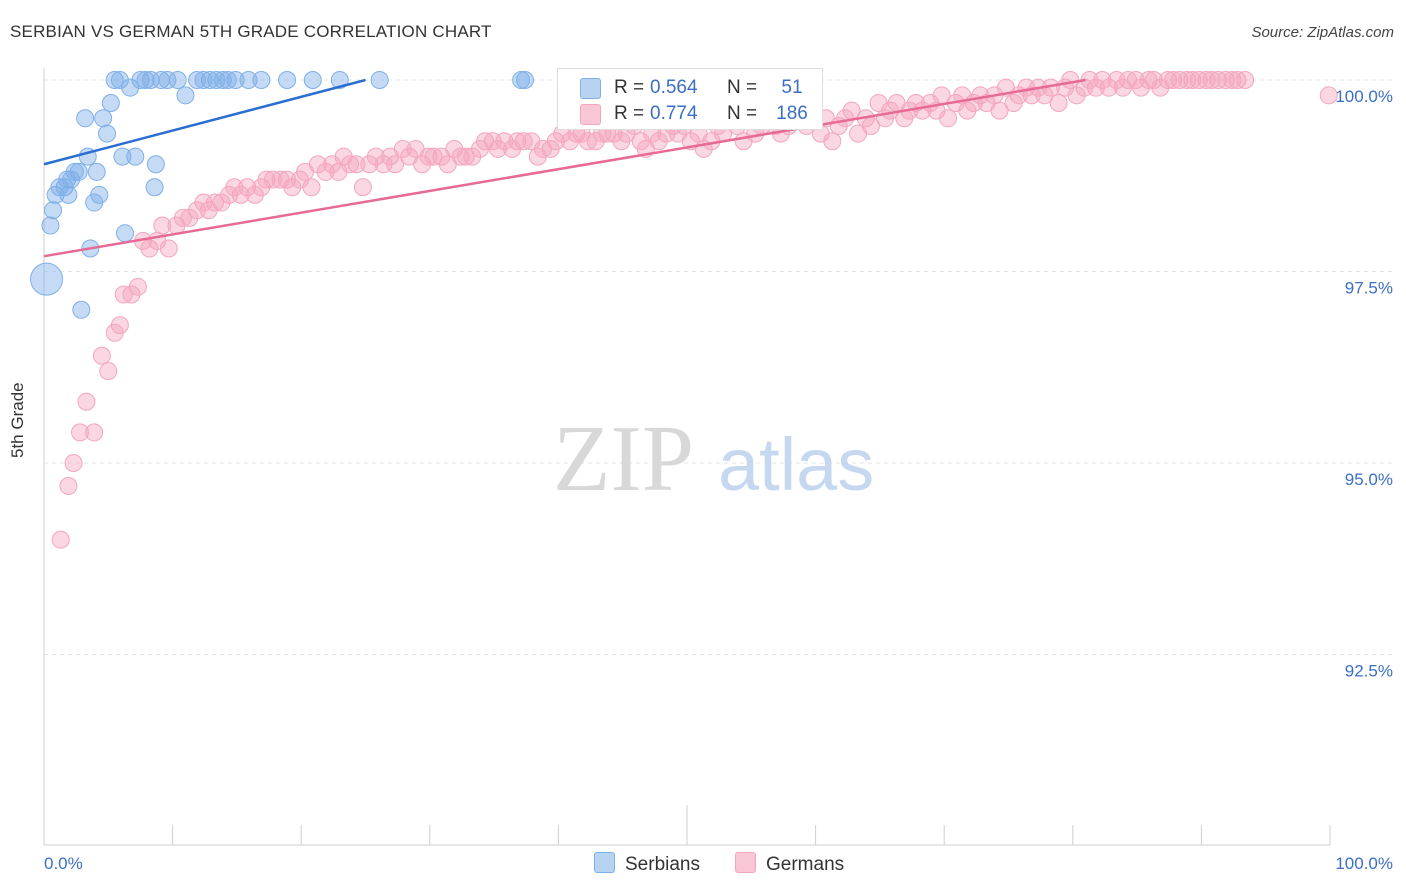 Image resolution: width=1406 pixels, height=892 pixels. Describe the element at coordinates (1364, 863) in the screenshot. I see `x-tick-label-max: 100.0%` at that location.